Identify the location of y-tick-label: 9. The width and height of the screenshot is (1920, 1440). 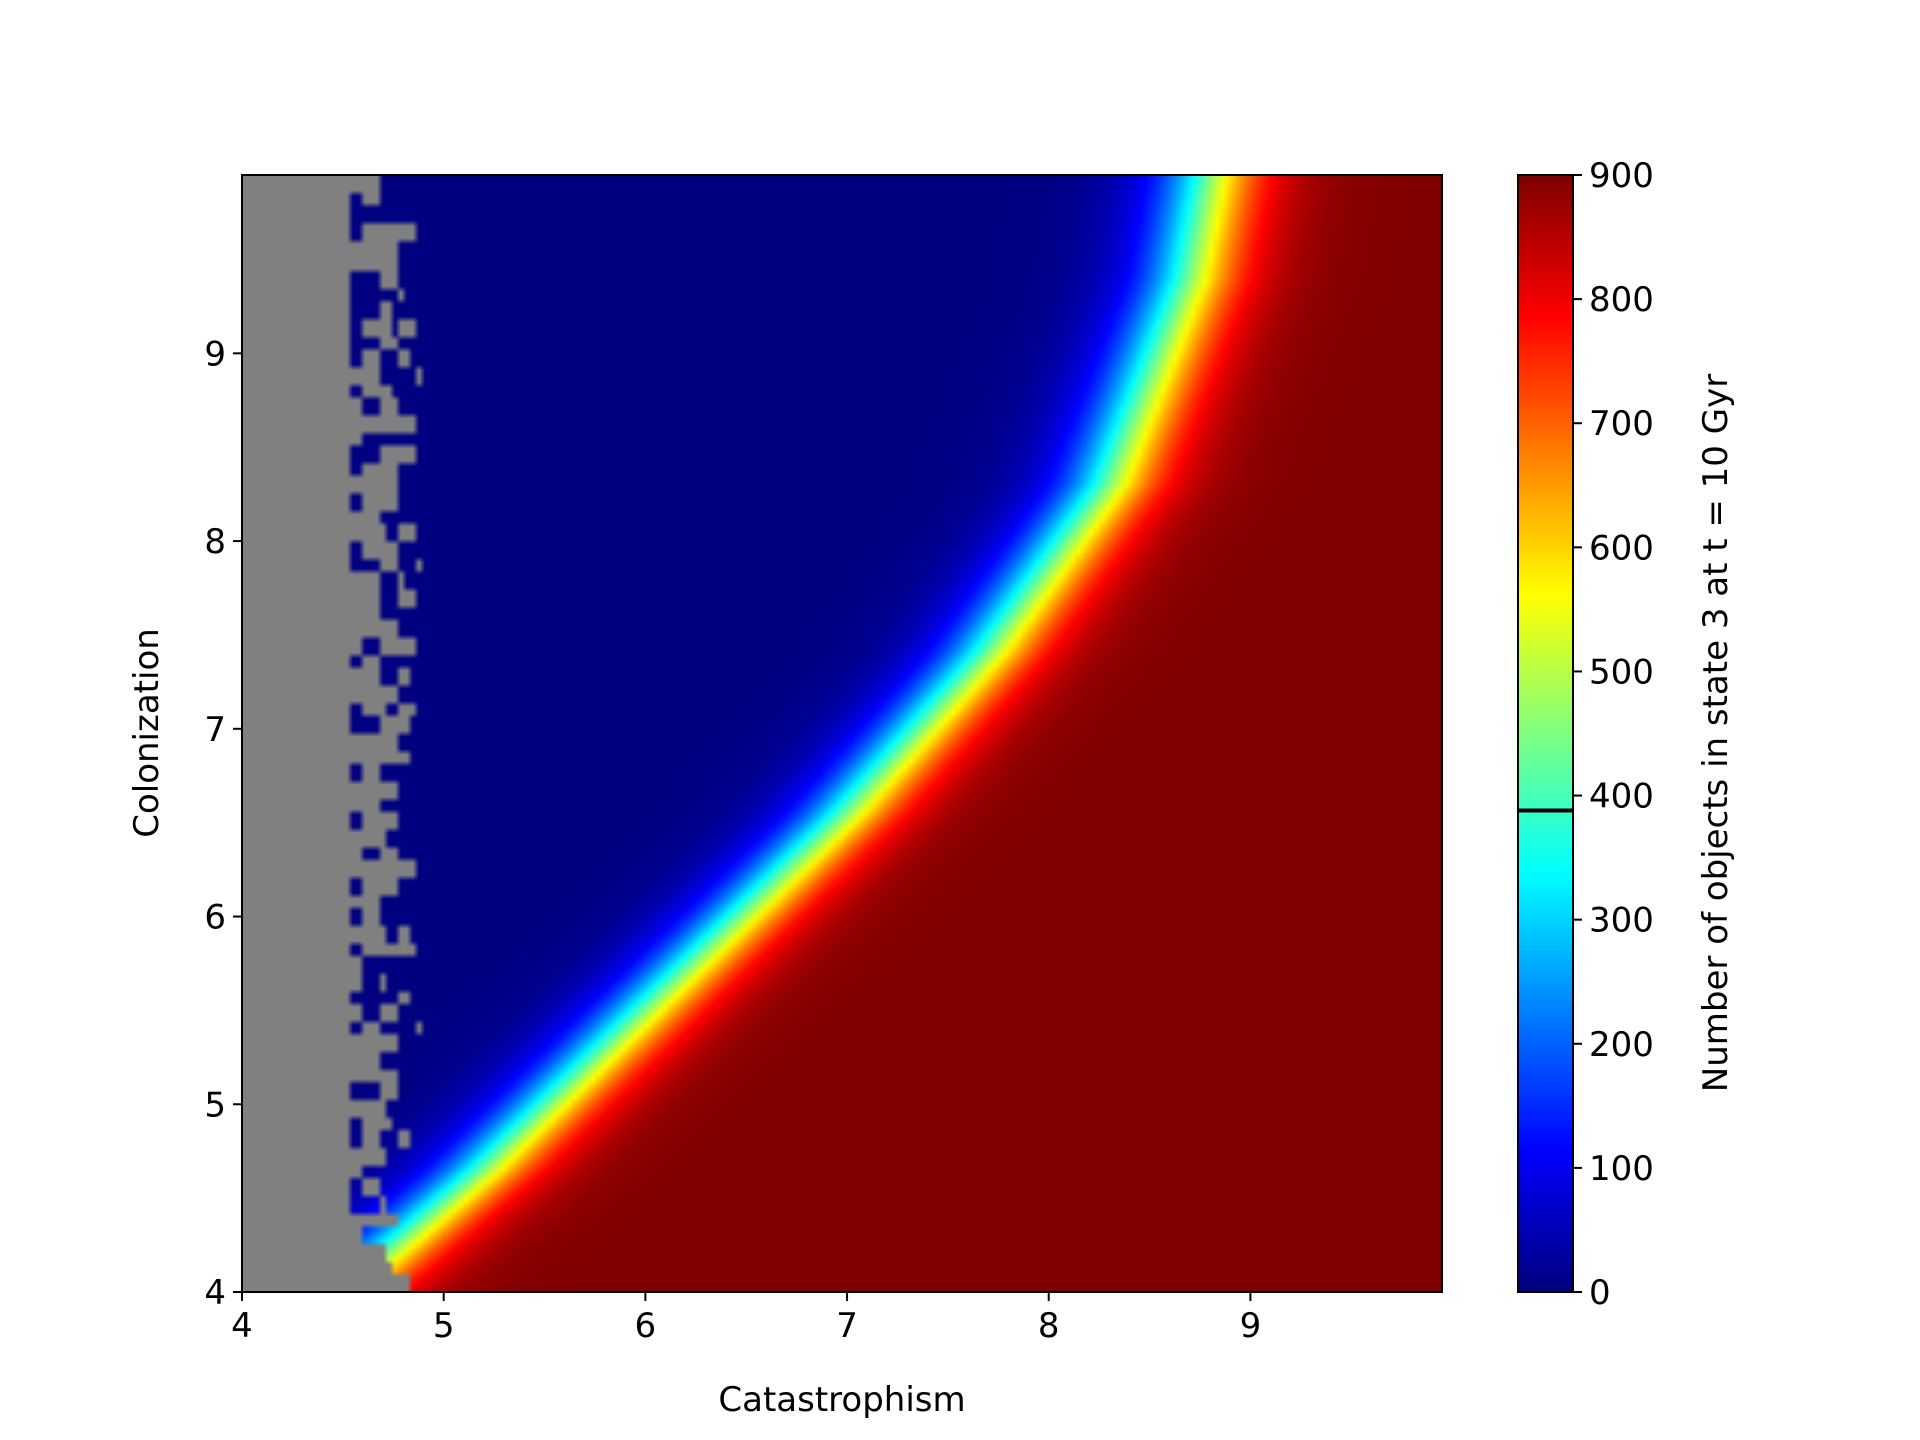
(215, 354).